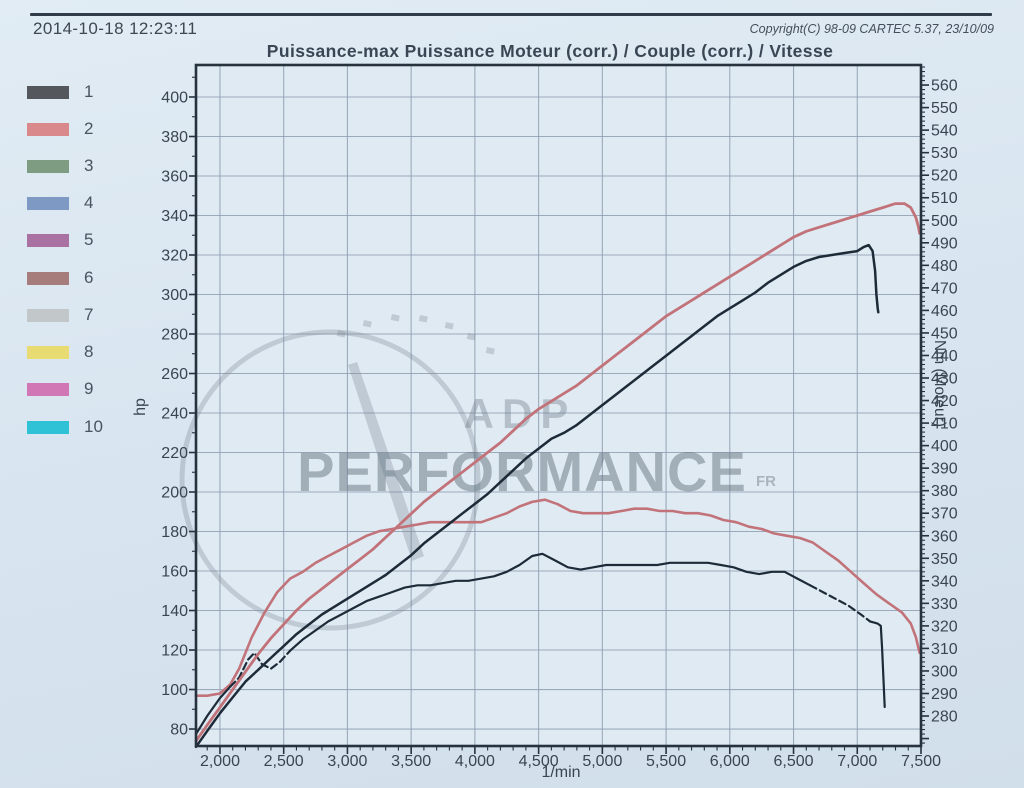 The height and width of the screenshot is (788, 1024). I want to click on x-tick-label: 3,500, so click(411, 761).